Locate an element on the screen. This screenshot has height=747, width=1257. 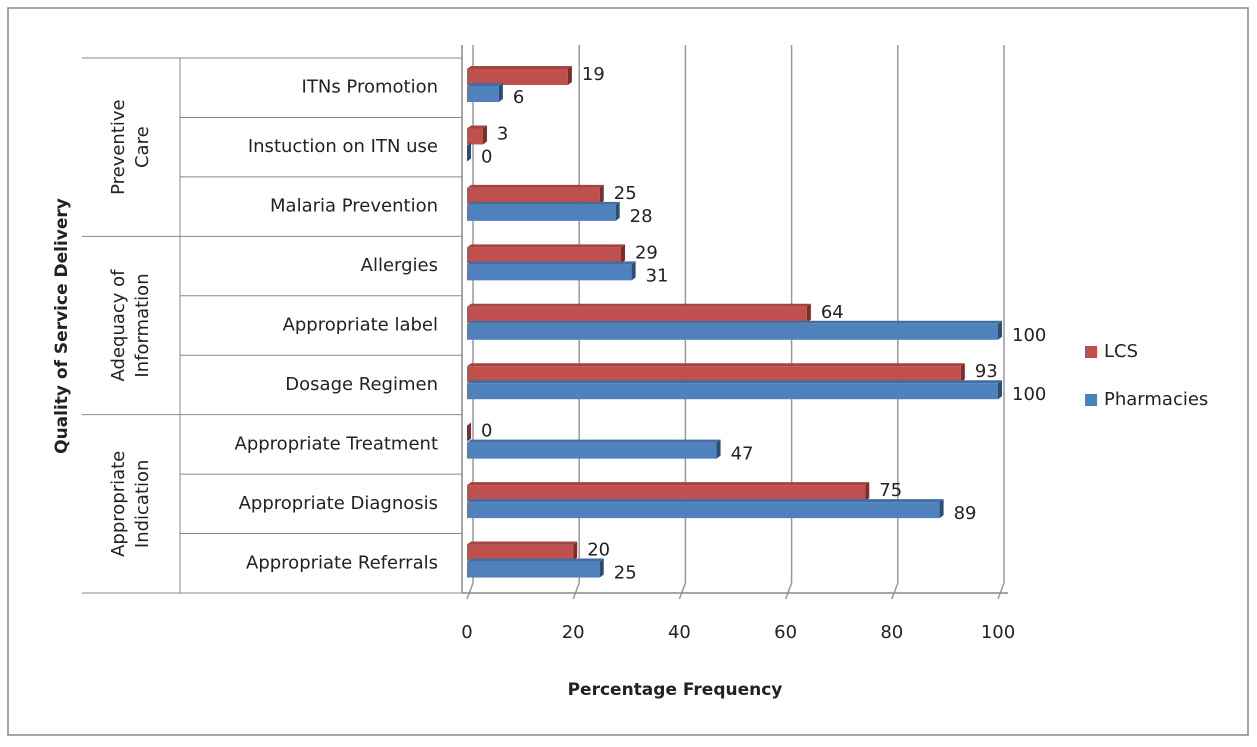
legend-label: LCS is located at coordinates (1121, 351).